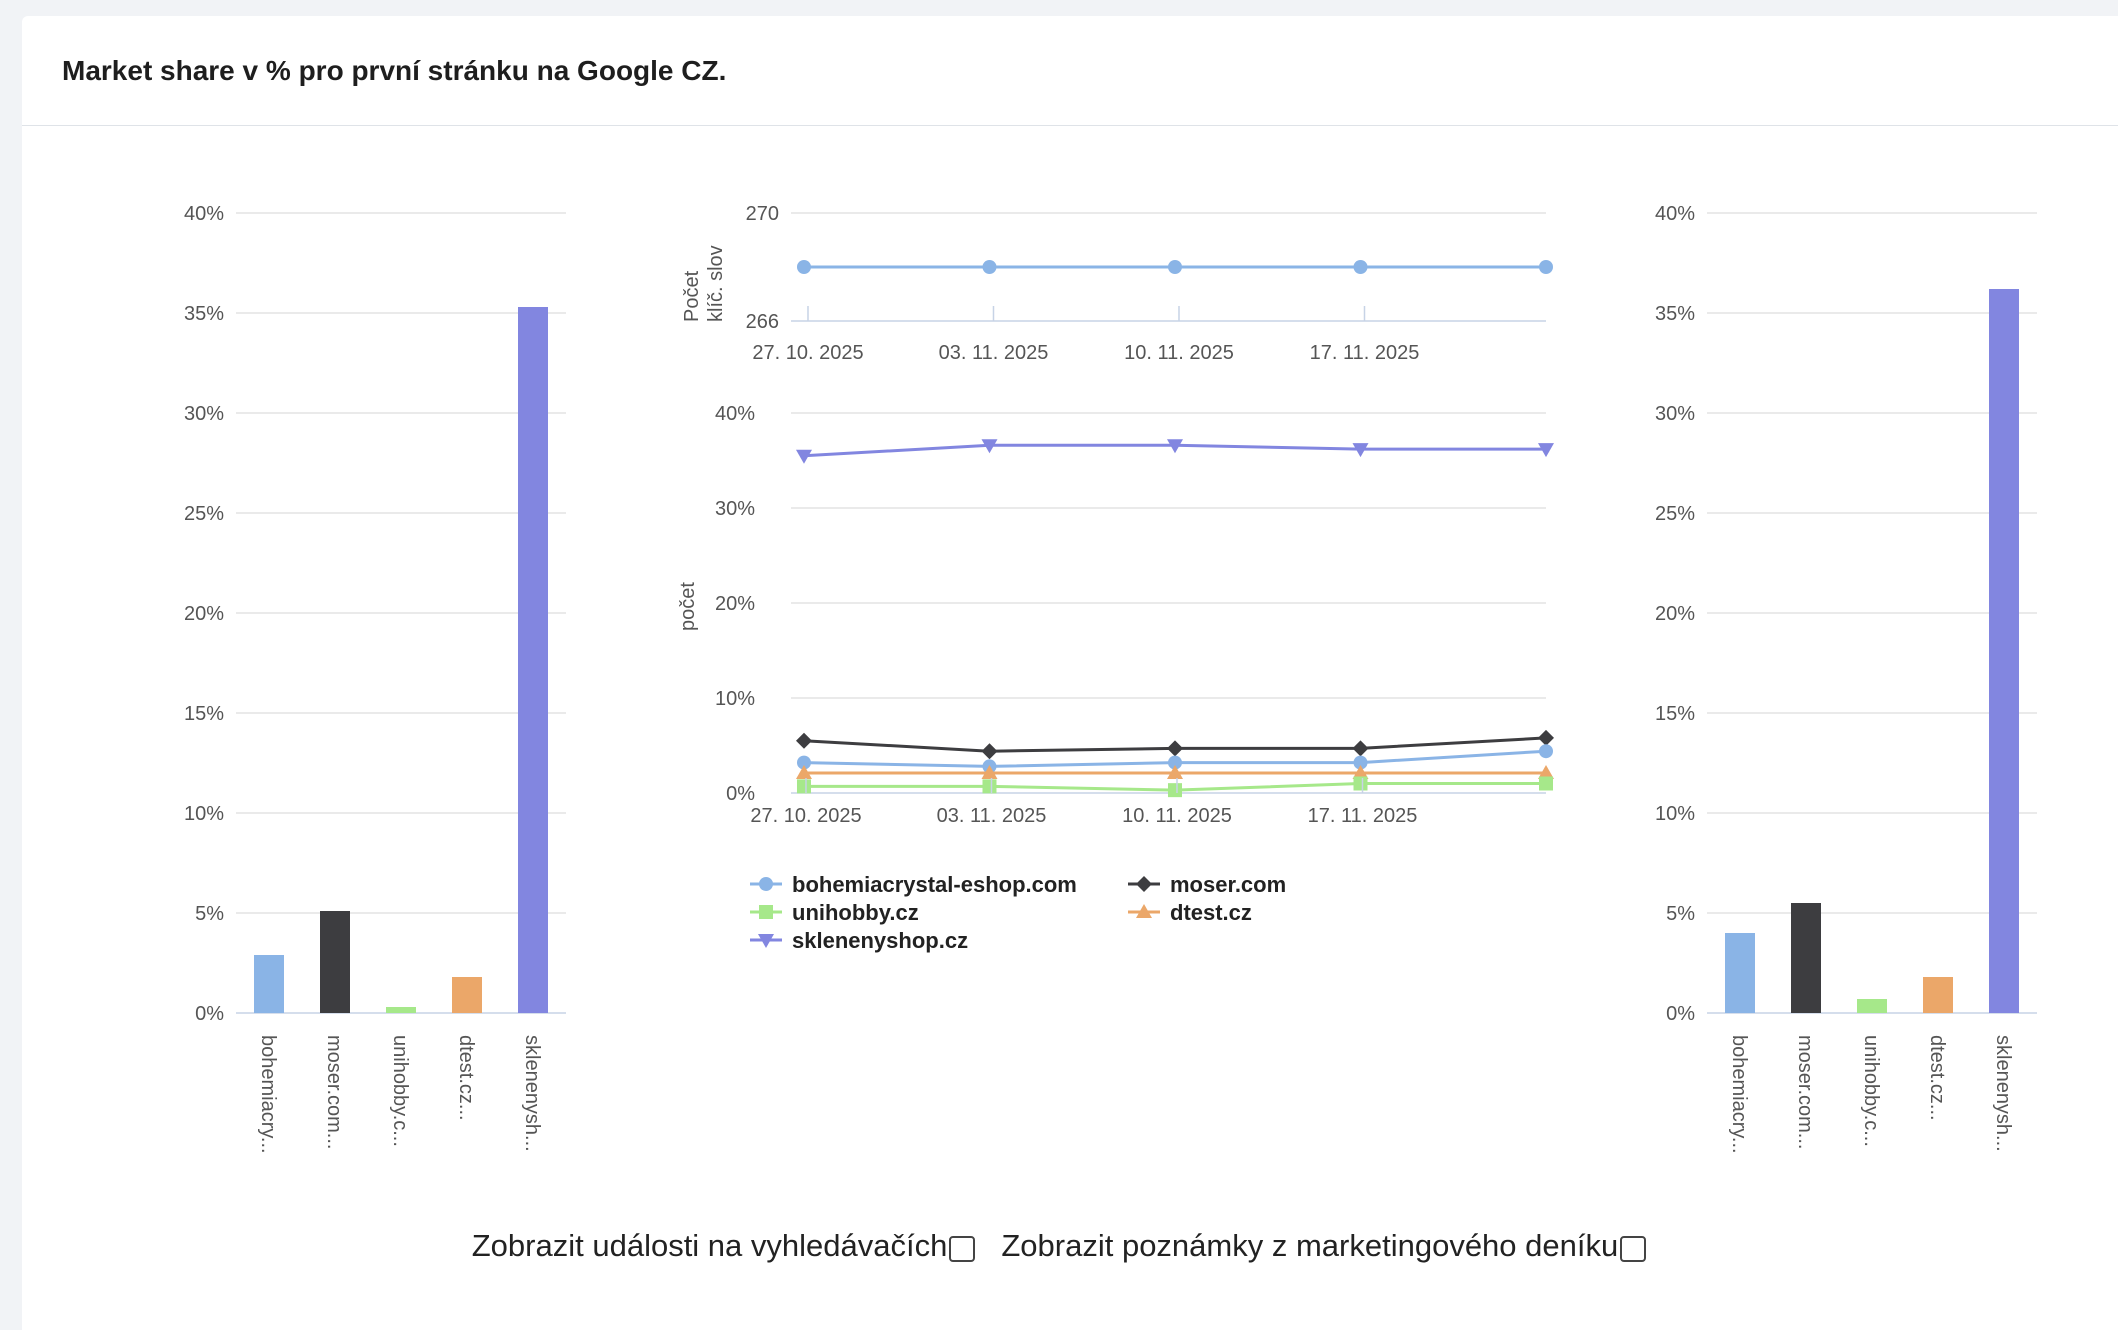 The width and height of the screenshot is (2118, 1330). I want to click on legend-marker-moser, so click(1144, 884).